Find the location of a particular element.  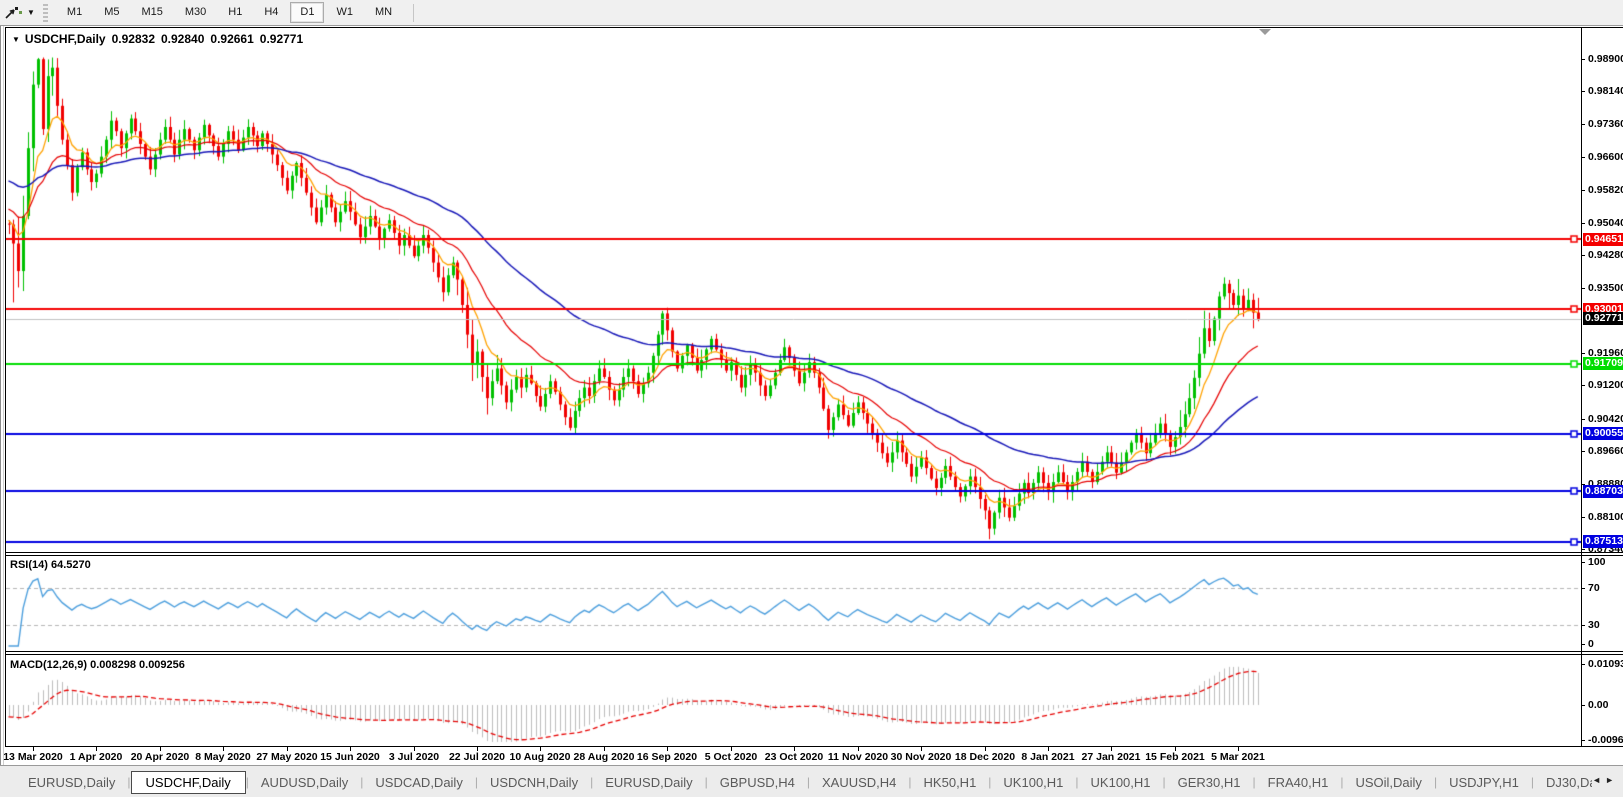

tab-AUDUSD-Daily: AUDUSD,Daily is located at coordinates (304, 782).